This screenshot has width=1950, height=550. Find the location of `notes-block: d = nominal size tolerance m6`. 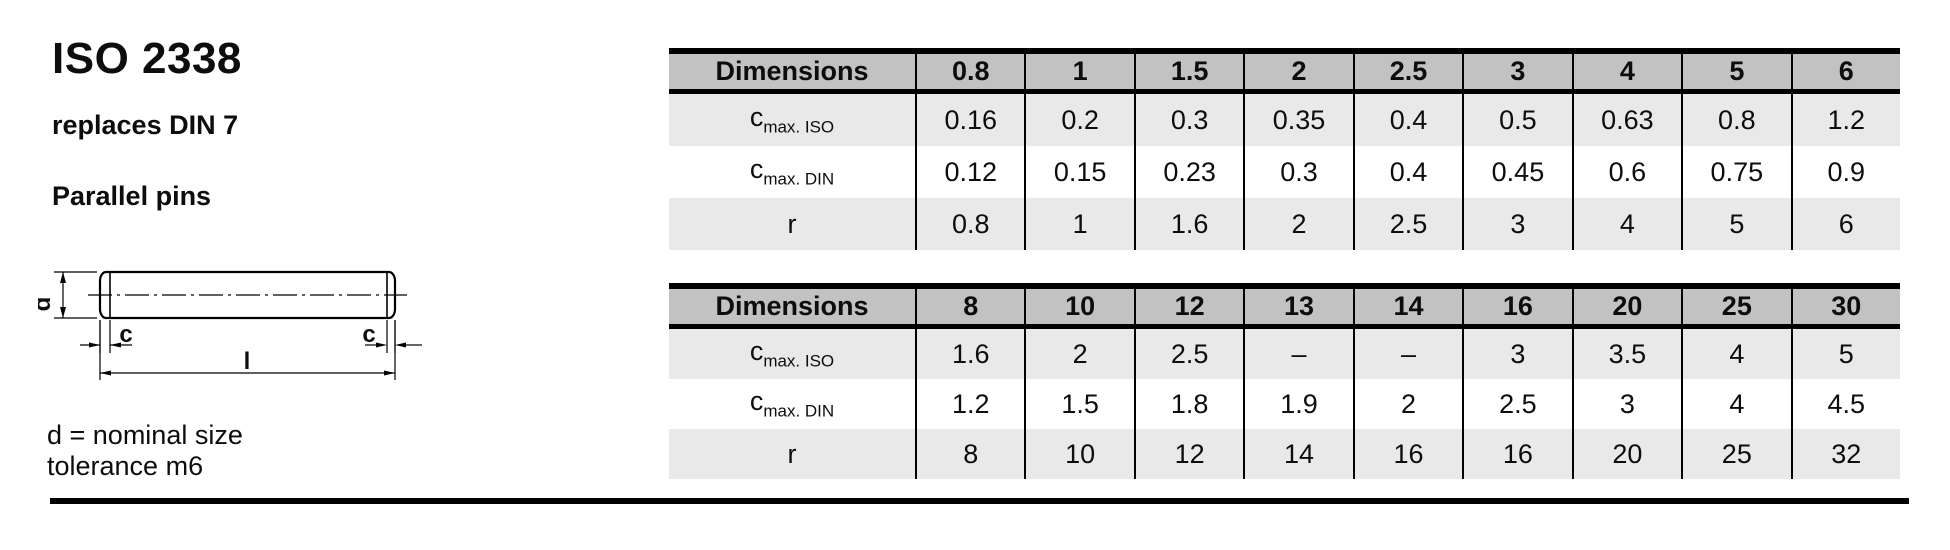

notes-block: d = nominal size tolerance m6 is located at coordinates (145, 451).